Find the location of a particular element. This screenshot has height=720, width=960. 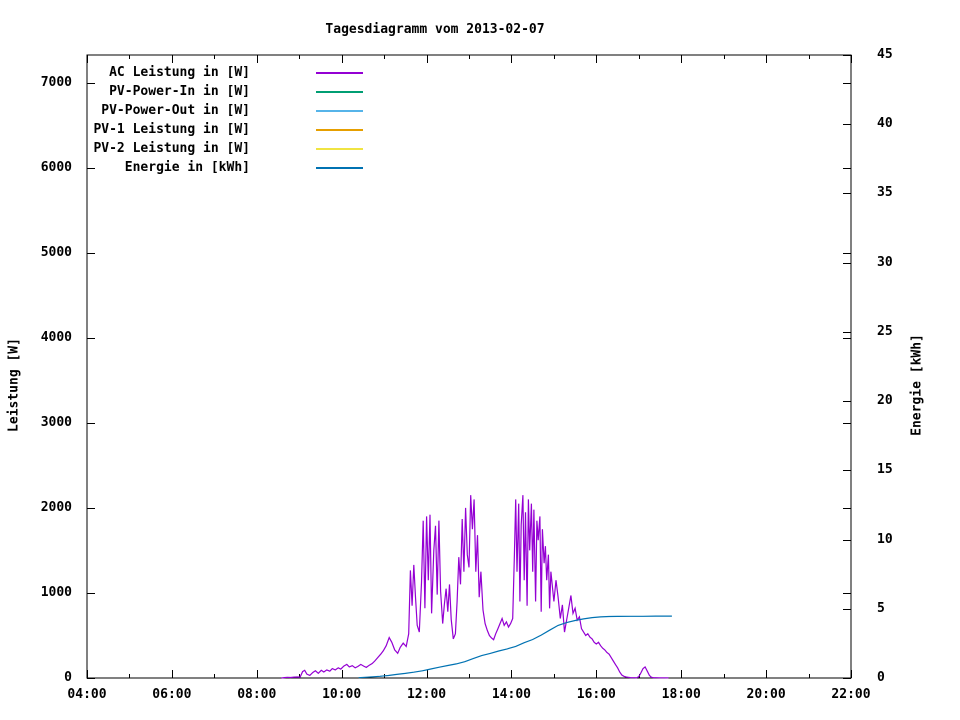

y-tick-label: 2000 is located at coordinates (56, 507).